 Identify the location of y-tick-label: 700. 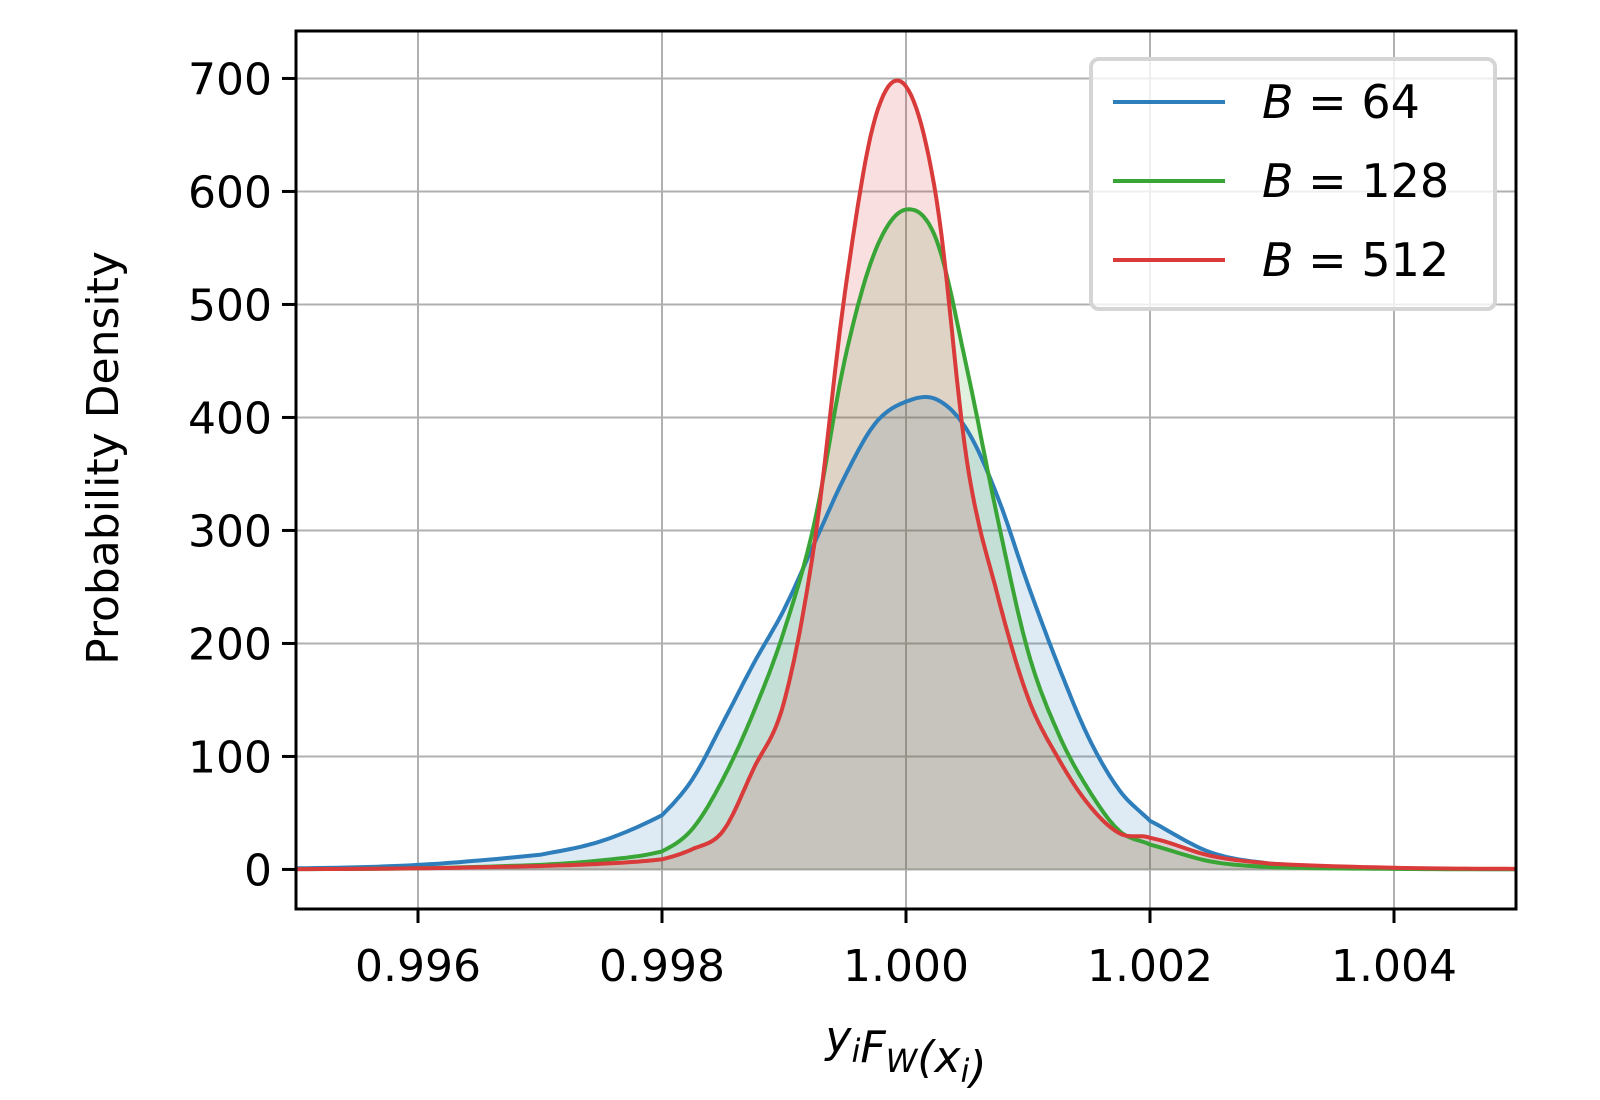
(230, 79).